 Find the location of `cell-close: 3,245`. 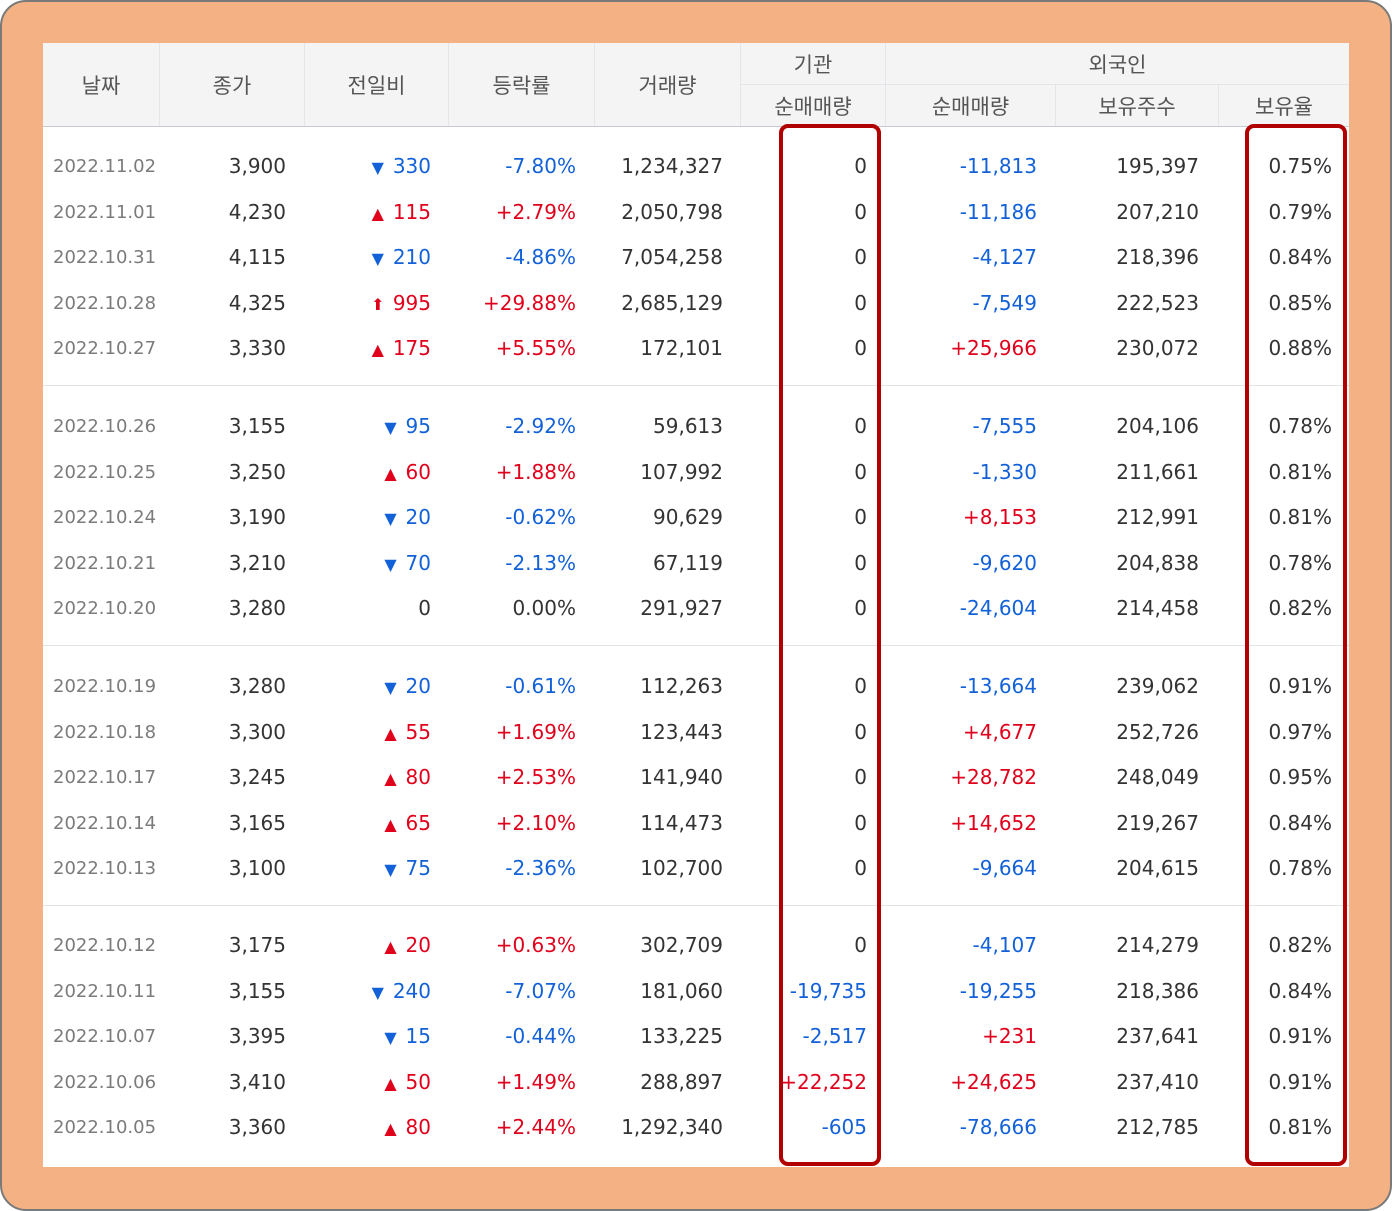

cell-close: 3,245 is located at coordinates (257, 777).